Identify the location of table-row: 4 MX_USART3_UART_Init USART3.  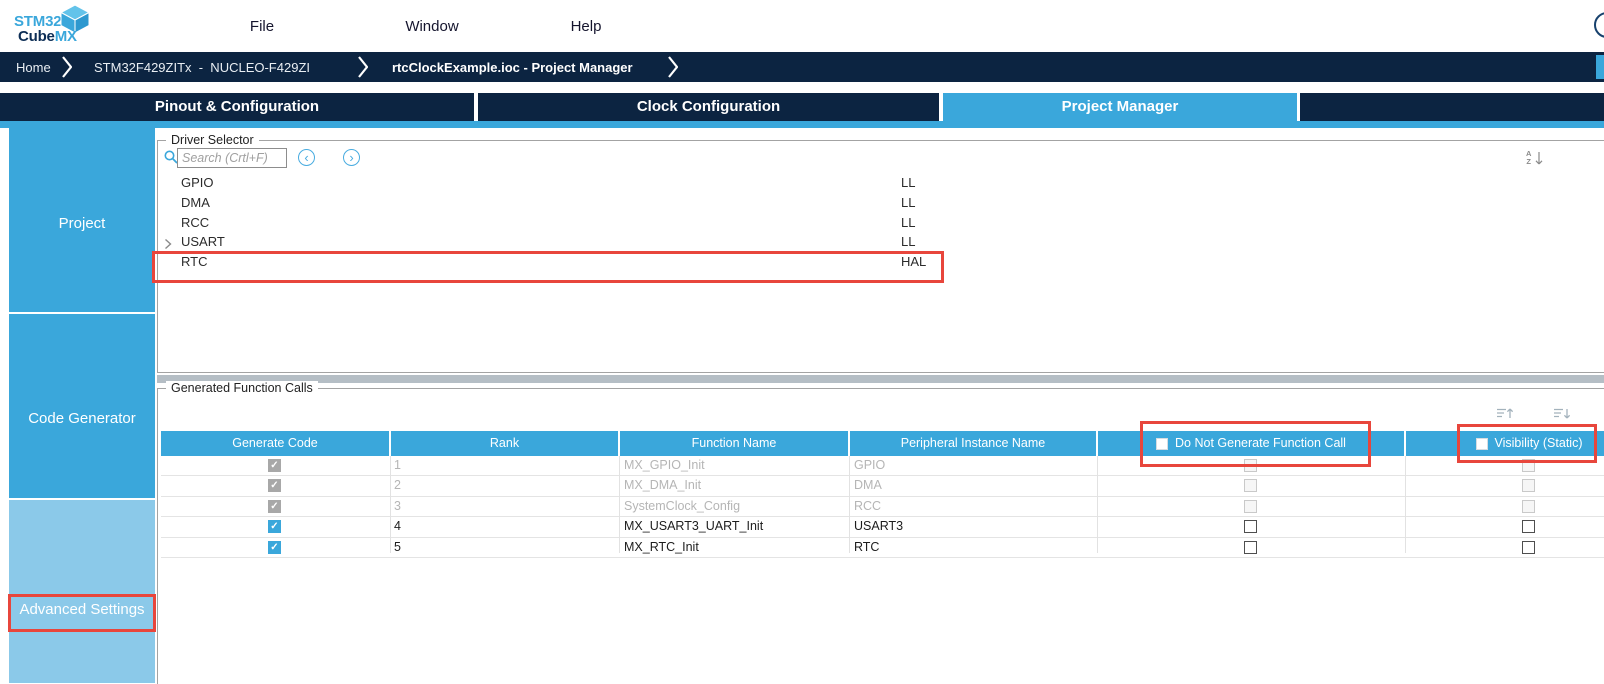
(882, 527).